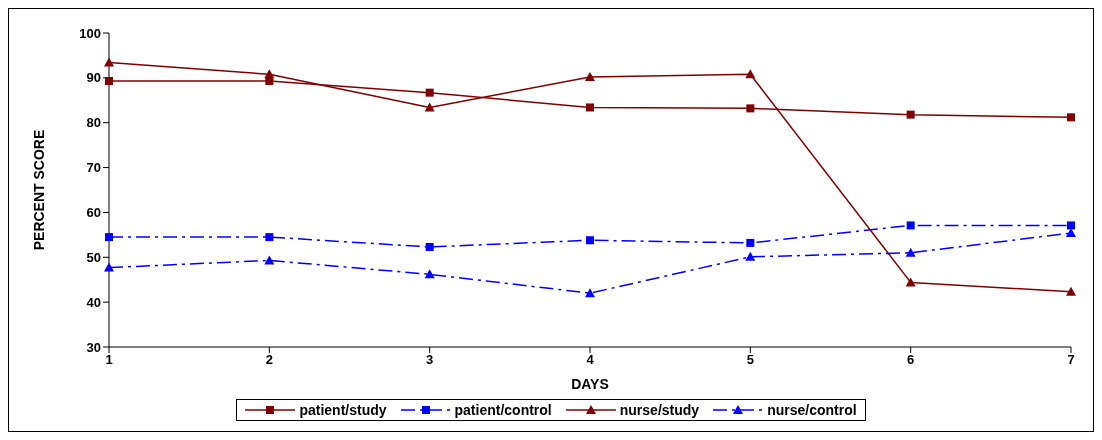 This screenshot has width=1102, height=440. What do you see at coordinates (503, 410) in the screenshot?
I see `legend-label: patient/control` at bounding box center [503, 410].